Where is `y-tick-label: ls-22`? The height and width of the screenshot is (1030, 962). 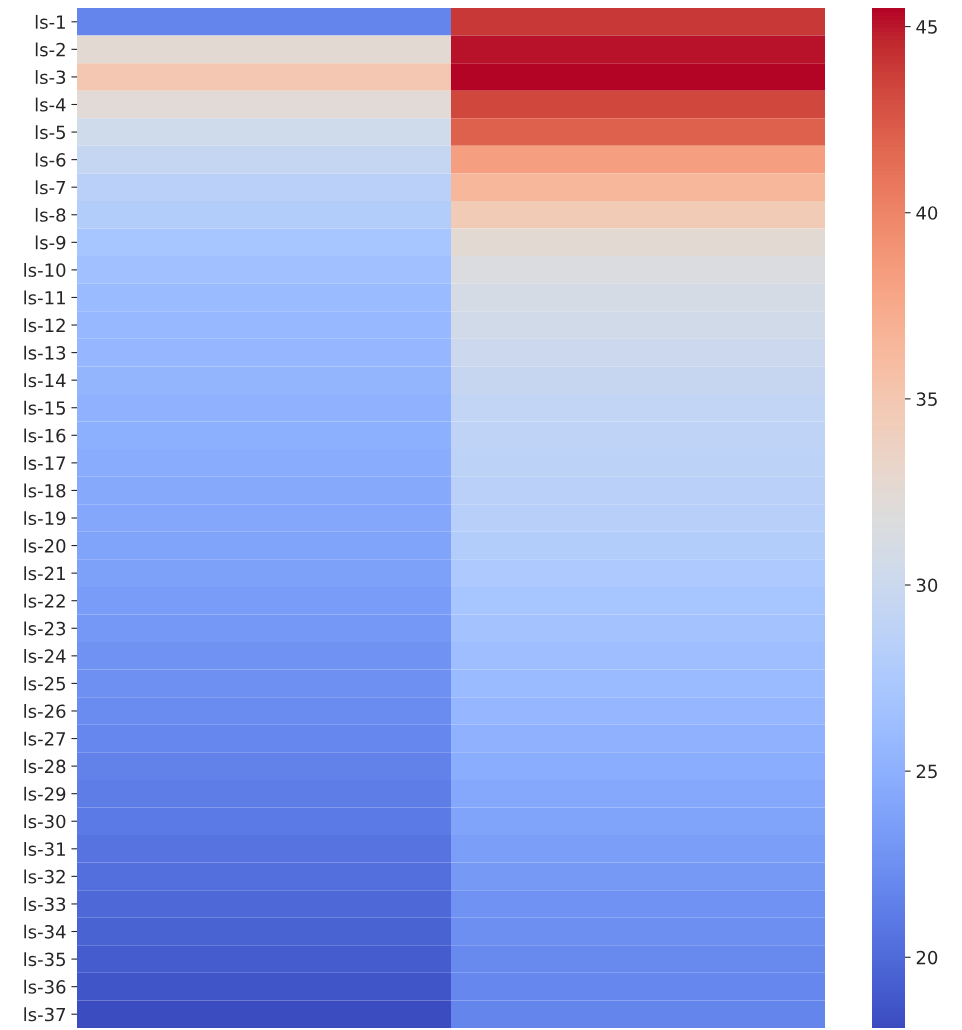
y-tick-label: ls-22 is located at coordinates (44, 600).